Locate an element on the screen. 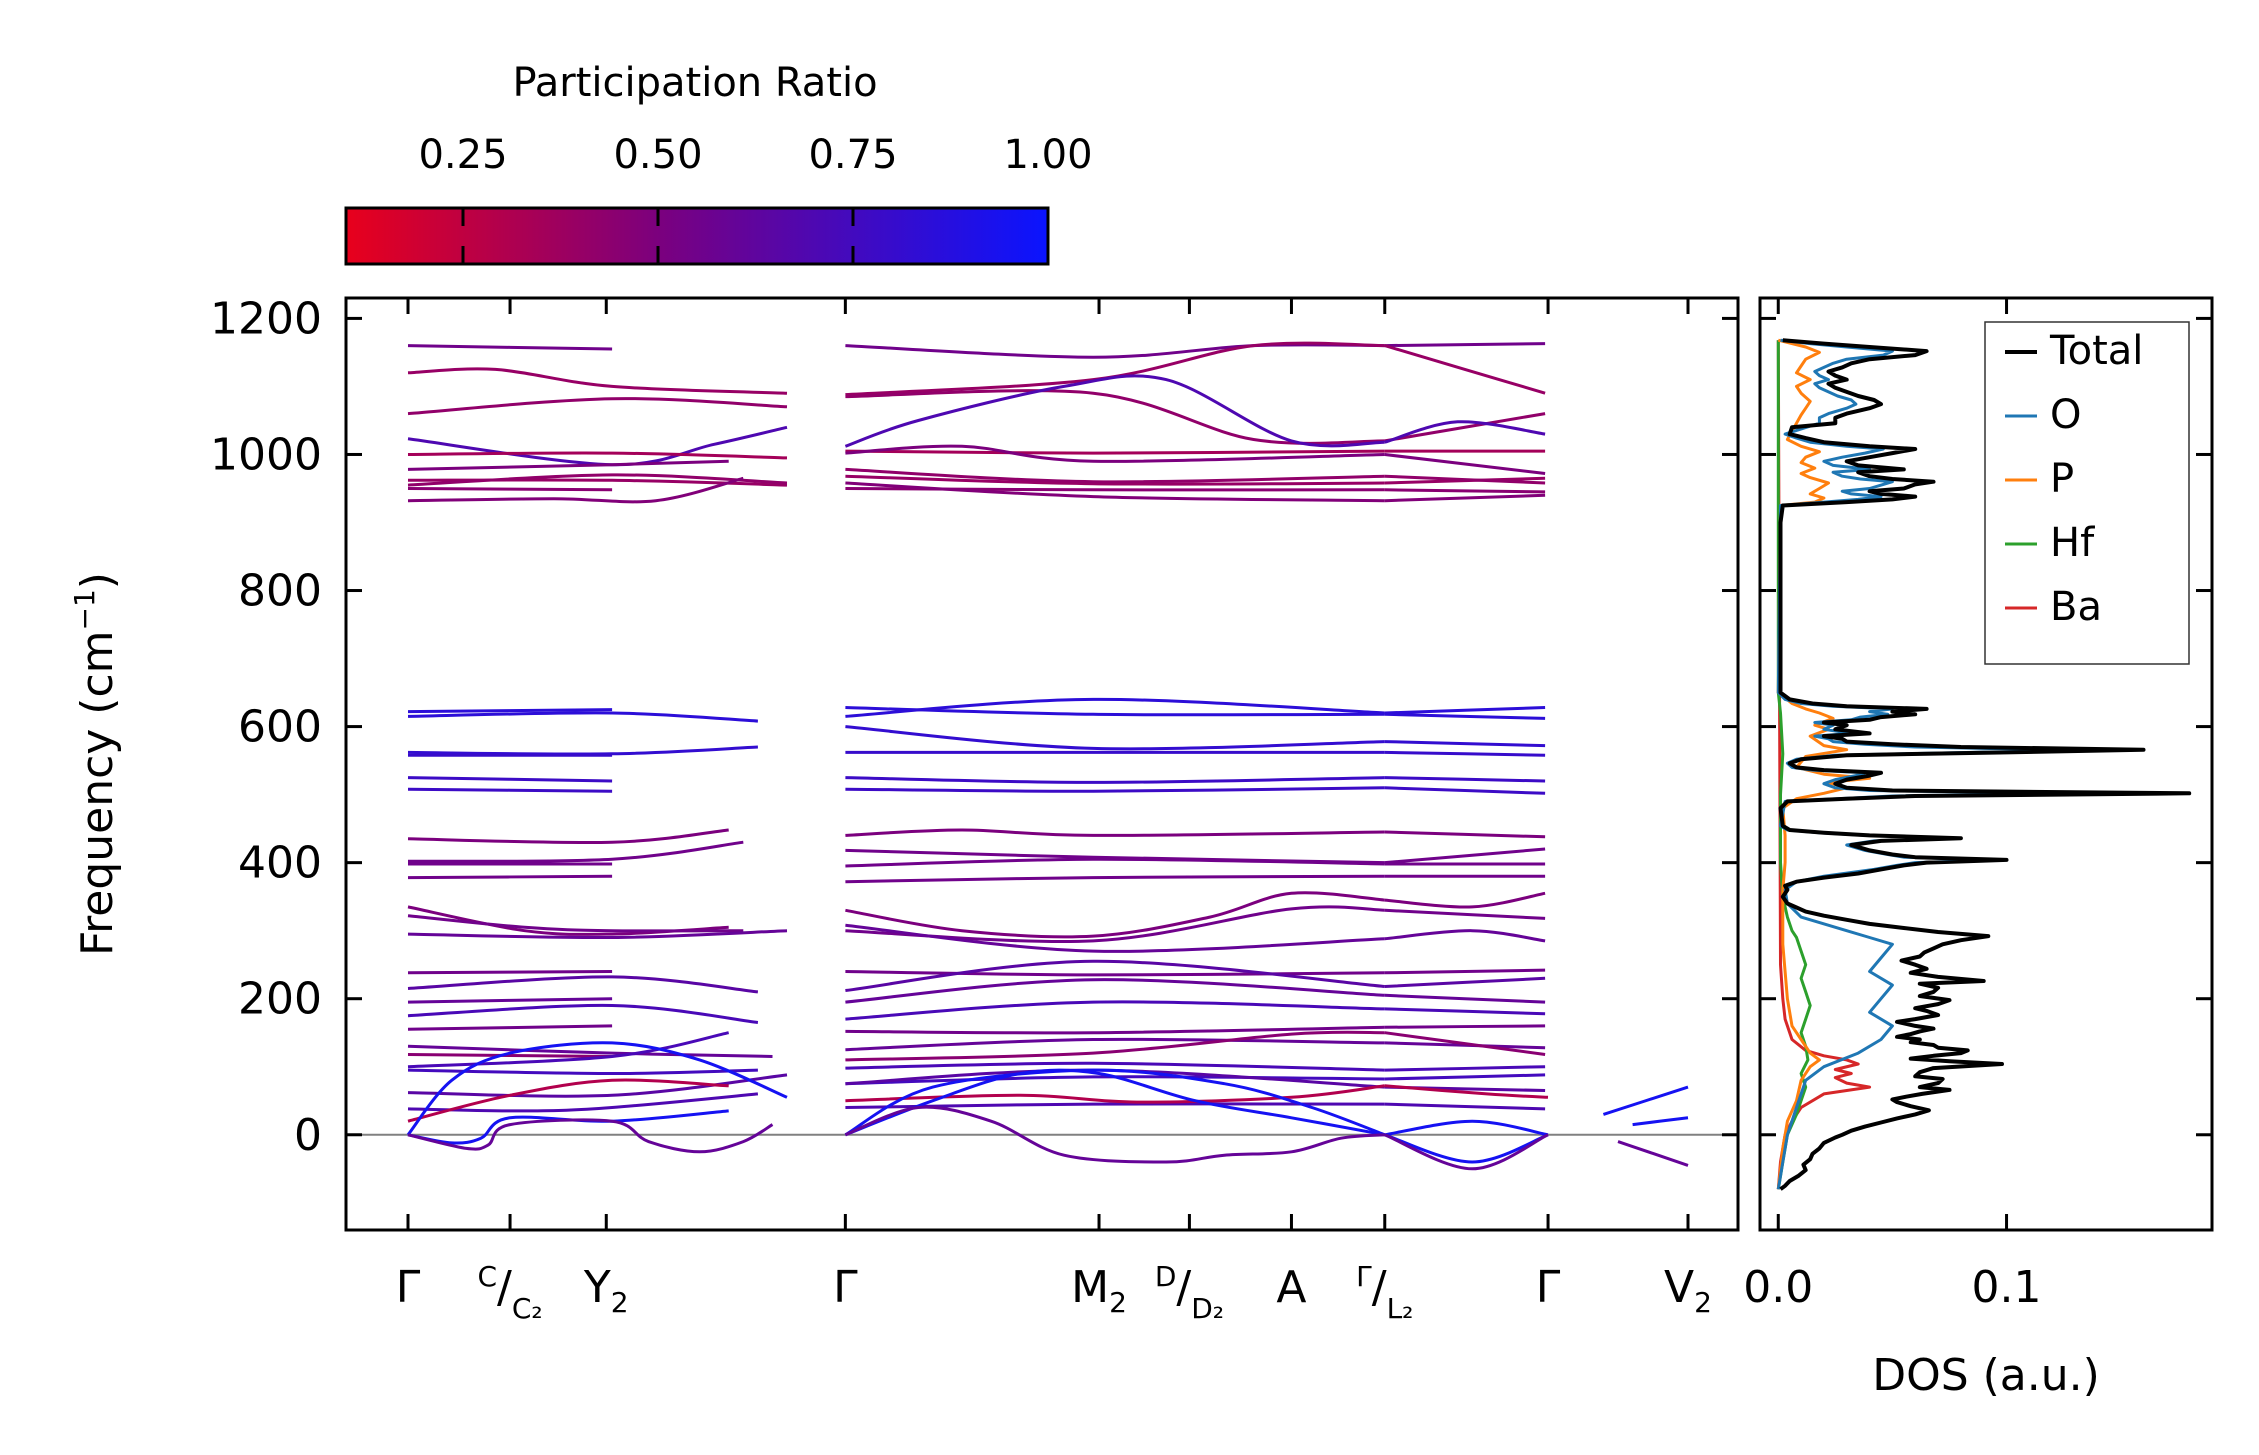 This screenshot has width=2259, height=1455. y-tick-label-0: 0 is located at coordinates (308, 1135).